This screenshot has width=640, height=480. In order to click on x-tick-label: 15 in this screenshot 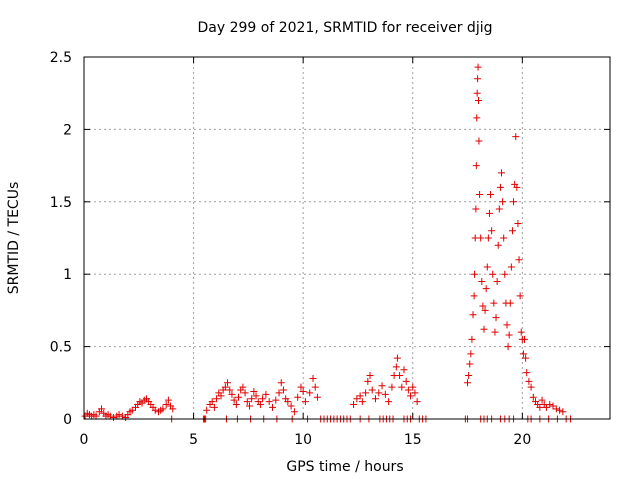, I will do `click(413, 440)`.